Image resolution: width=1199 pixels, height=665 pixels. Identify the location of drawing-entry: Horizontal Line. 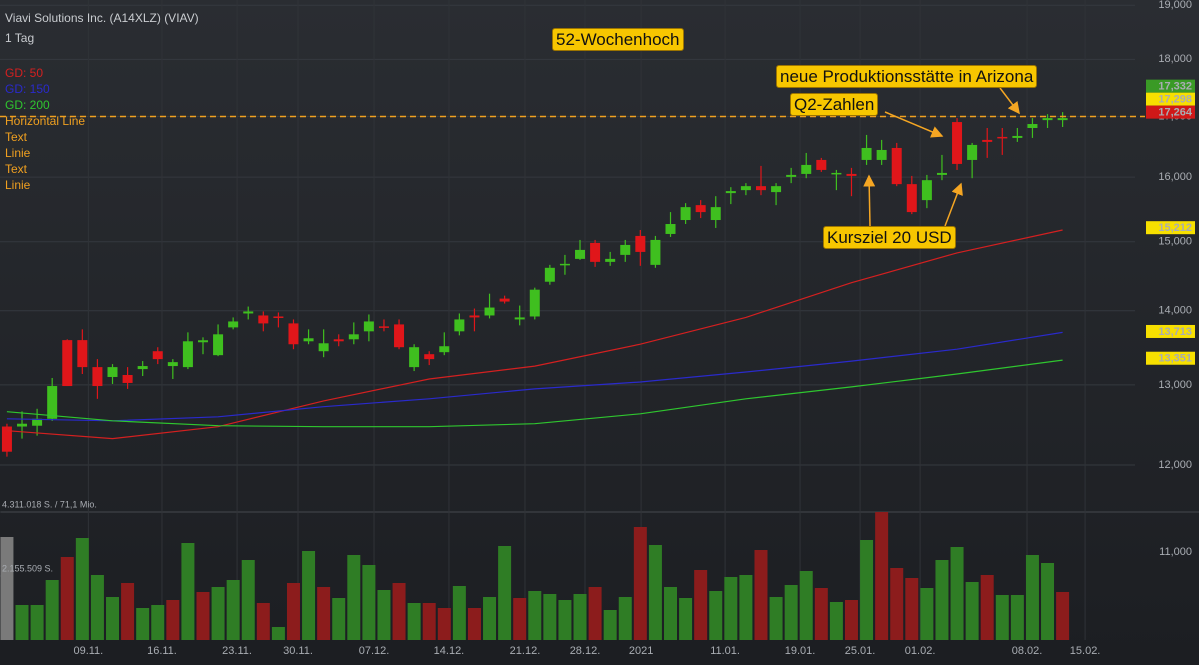
(45, 121).